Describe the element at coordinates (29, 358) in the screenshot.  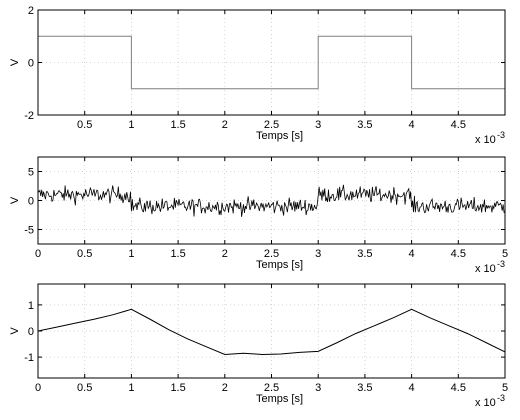
I see `y-tick-label: -1` at that location.